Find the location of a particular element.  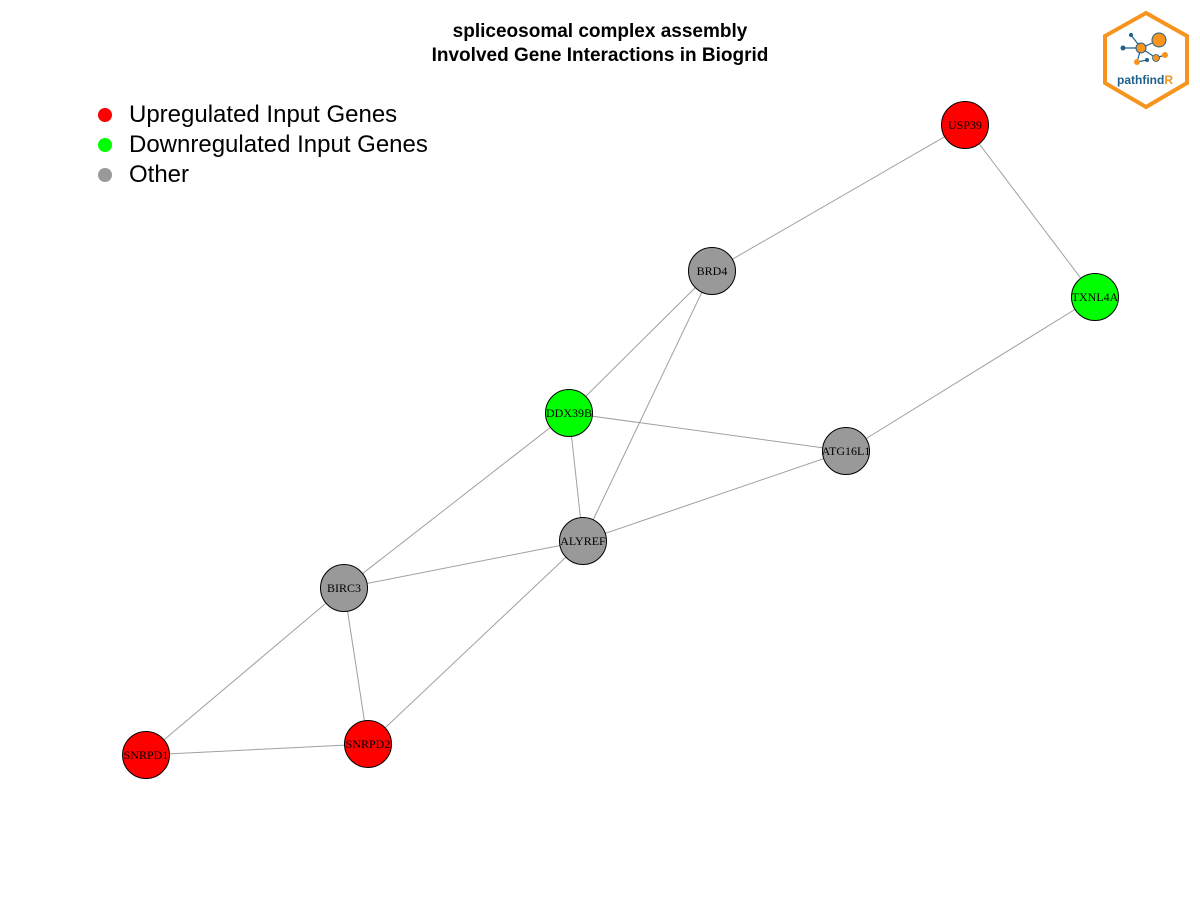

node-atg16l1: ATG16L1 is located at coordinates (846, 451).